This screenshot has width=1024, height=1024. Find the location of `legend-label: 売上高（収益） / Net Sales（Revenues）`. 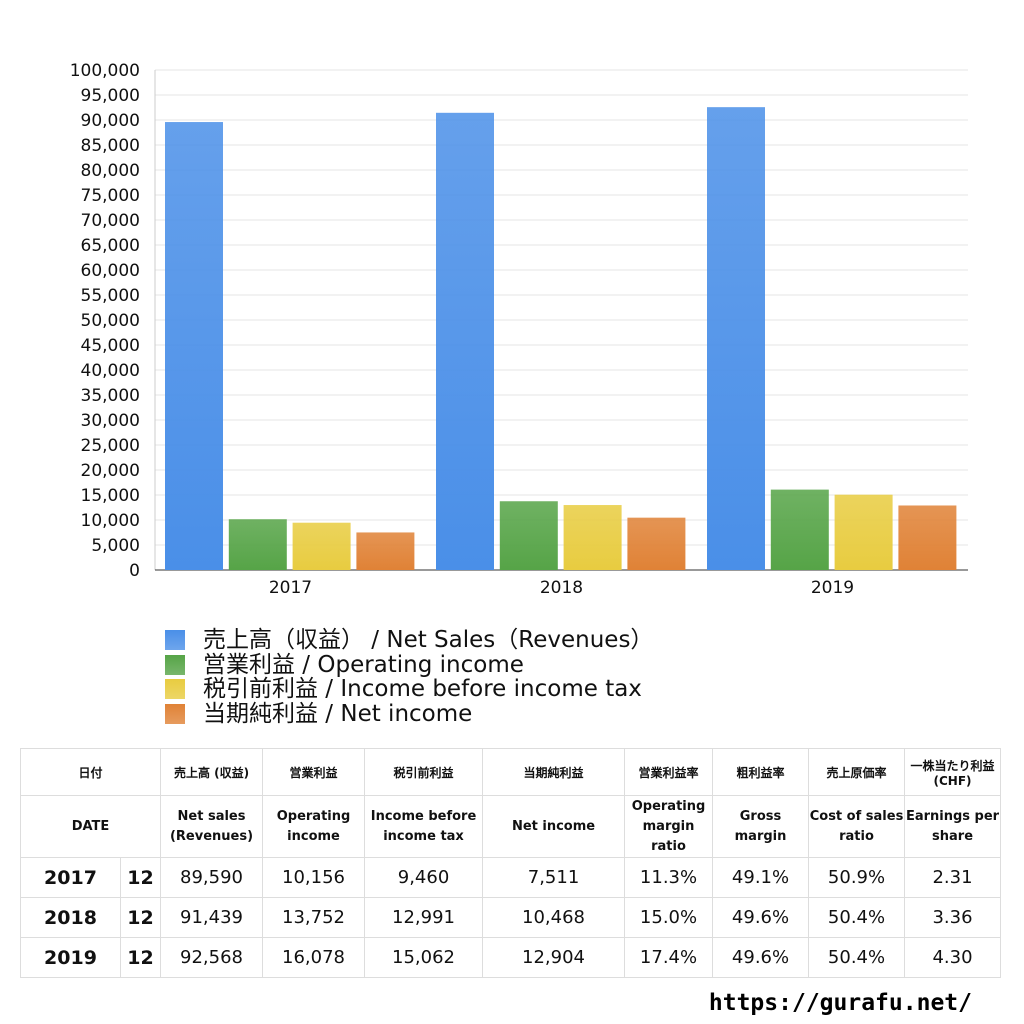

legend-label: 売上高（収益） / Net Sales（Revenues） is located at coordinates (428, 640).